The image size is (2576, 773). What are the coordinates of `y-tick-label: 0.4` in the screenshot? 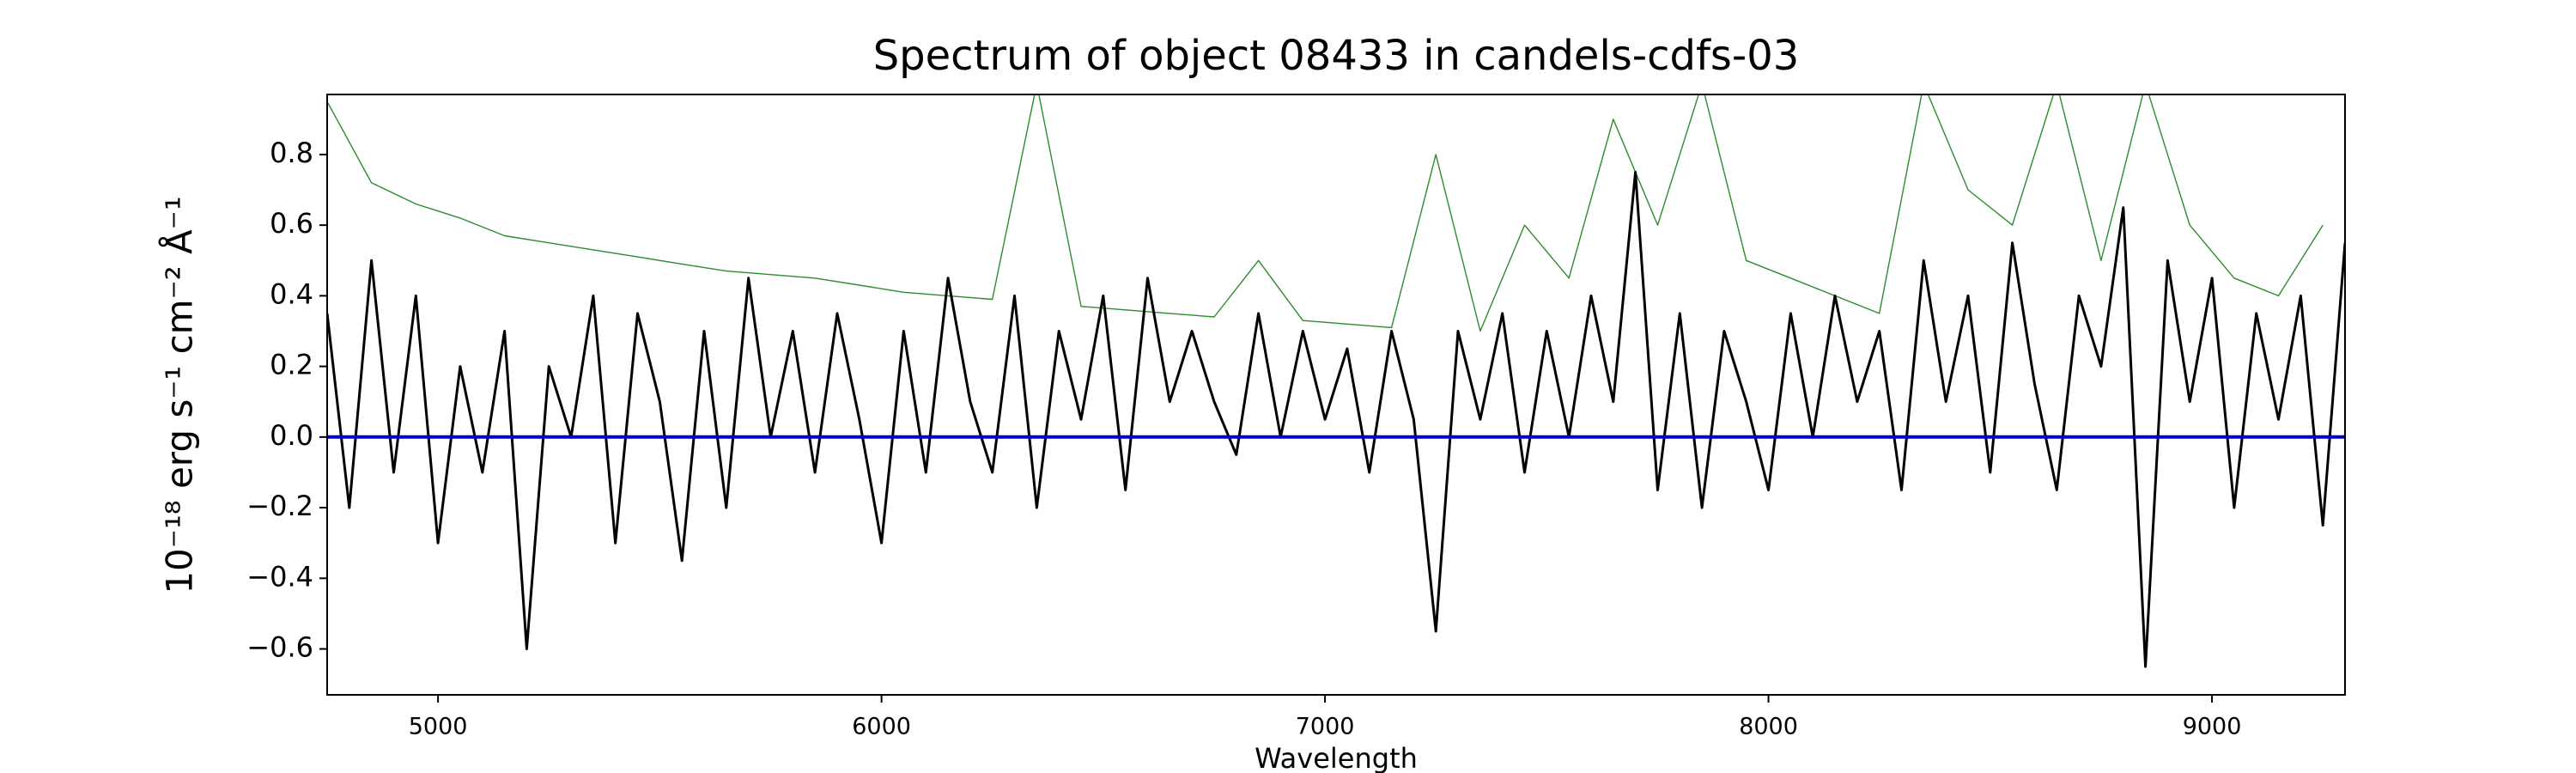 It's located at (291, 293).